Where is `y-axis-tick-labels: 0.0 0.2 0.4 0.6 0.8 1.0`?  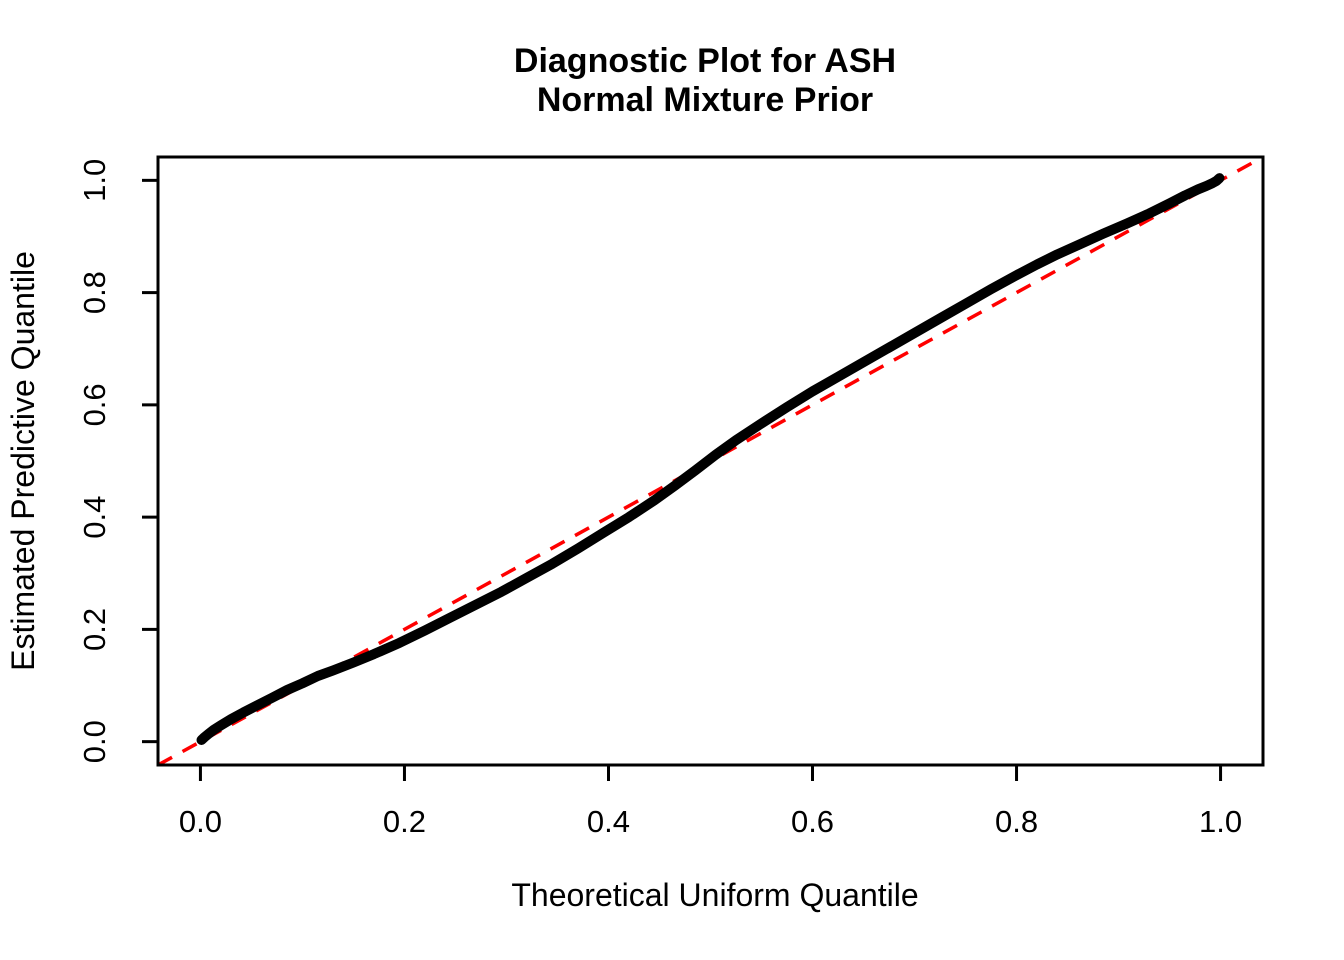 y-axis-tick-labels: 0.0 0.2 0.4 0.6 0.8 1.0 is located at coordinates (94, 461).